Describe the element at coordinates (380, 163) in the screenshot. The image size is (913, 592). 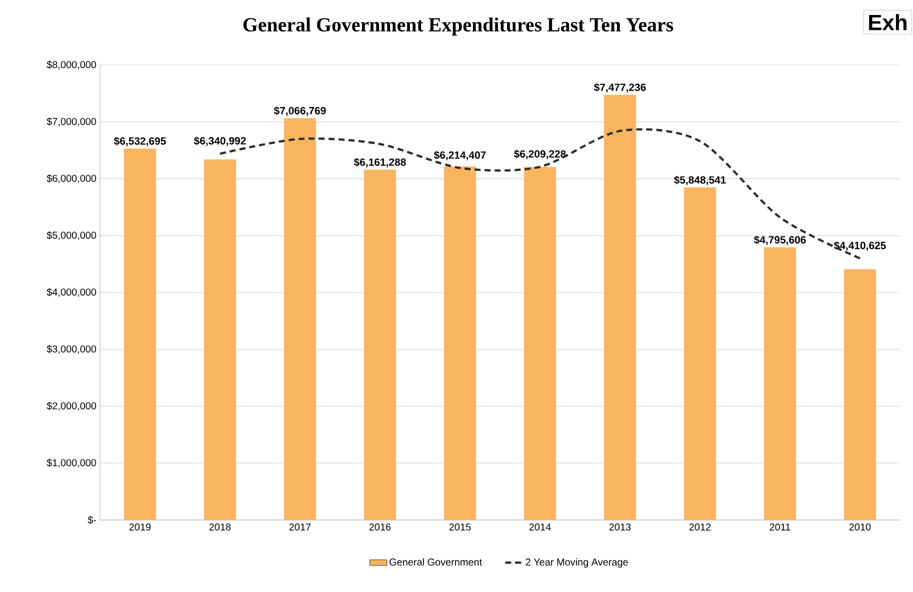
I see `data-label: $6,161,288` at that location.